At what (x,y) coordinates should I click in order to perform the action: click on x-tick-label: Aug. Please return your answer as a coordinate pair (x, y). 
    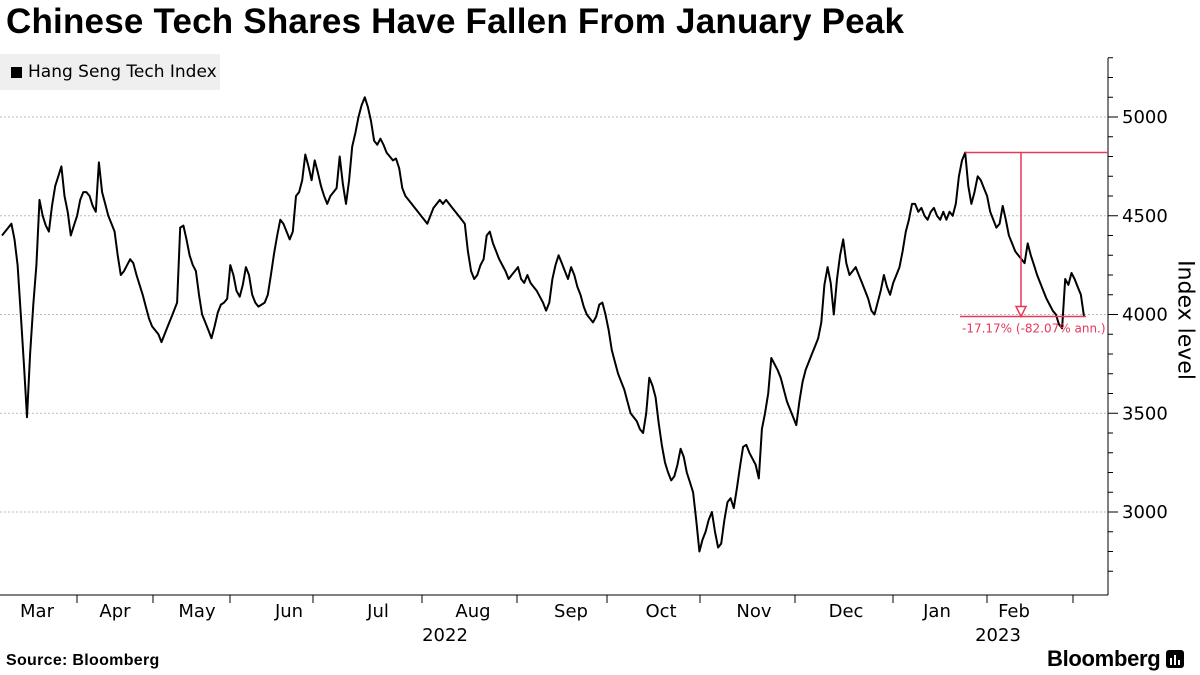
    Looking at the image, I should click on (472, 611).